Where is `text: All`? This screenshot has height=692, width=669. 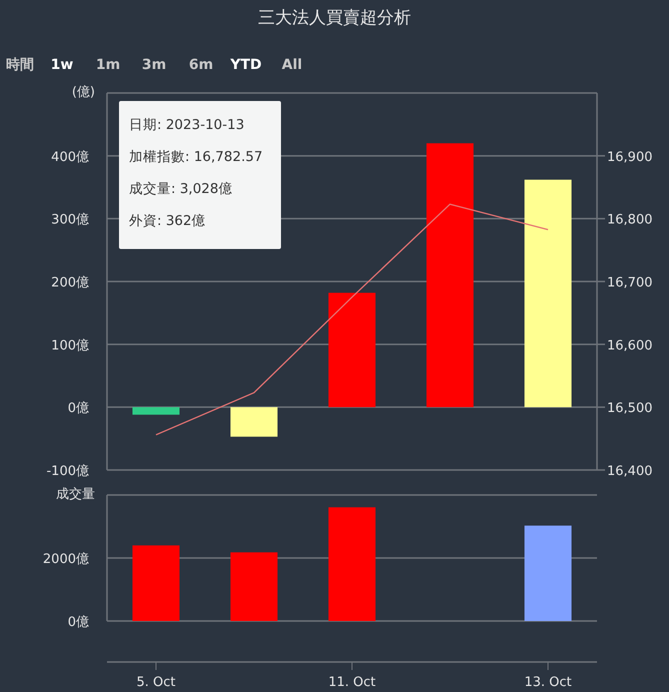 text: All is located at coordinates (292, 65).